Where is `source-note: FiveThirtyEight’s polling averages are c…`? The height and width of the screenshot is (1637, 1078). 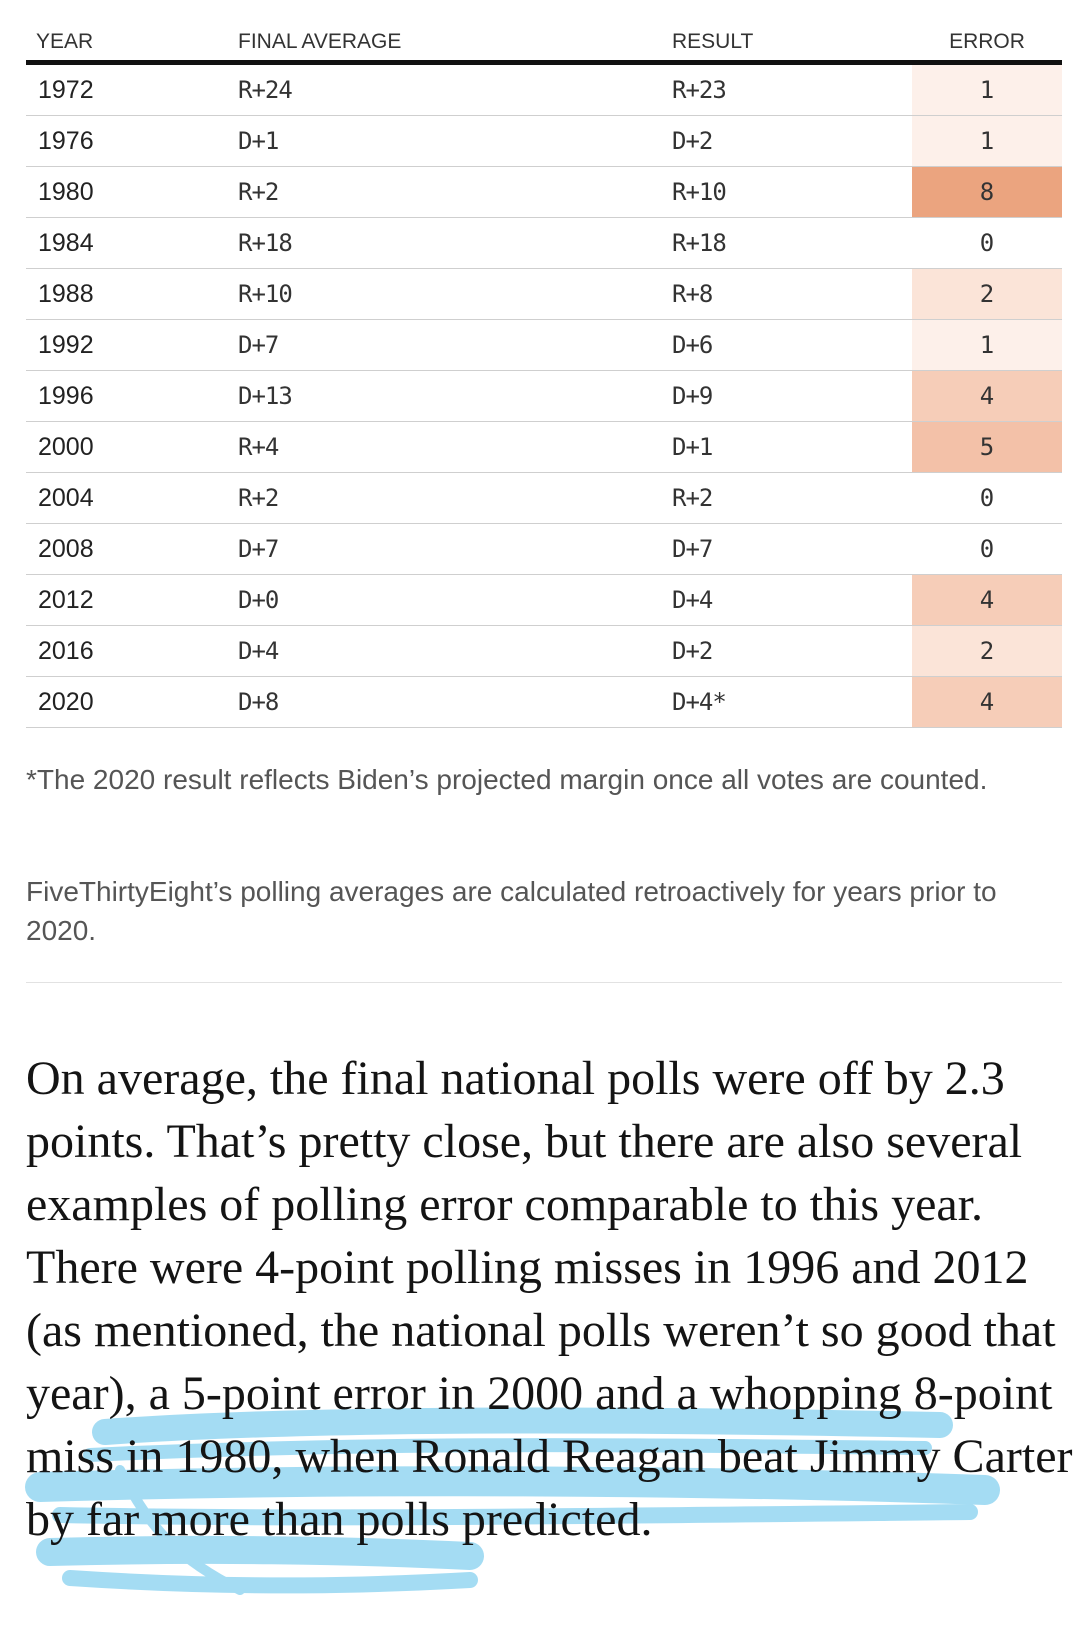
source-note: FiveThirtyEight’s polling averages are c… is located at coordinates (511, 911).